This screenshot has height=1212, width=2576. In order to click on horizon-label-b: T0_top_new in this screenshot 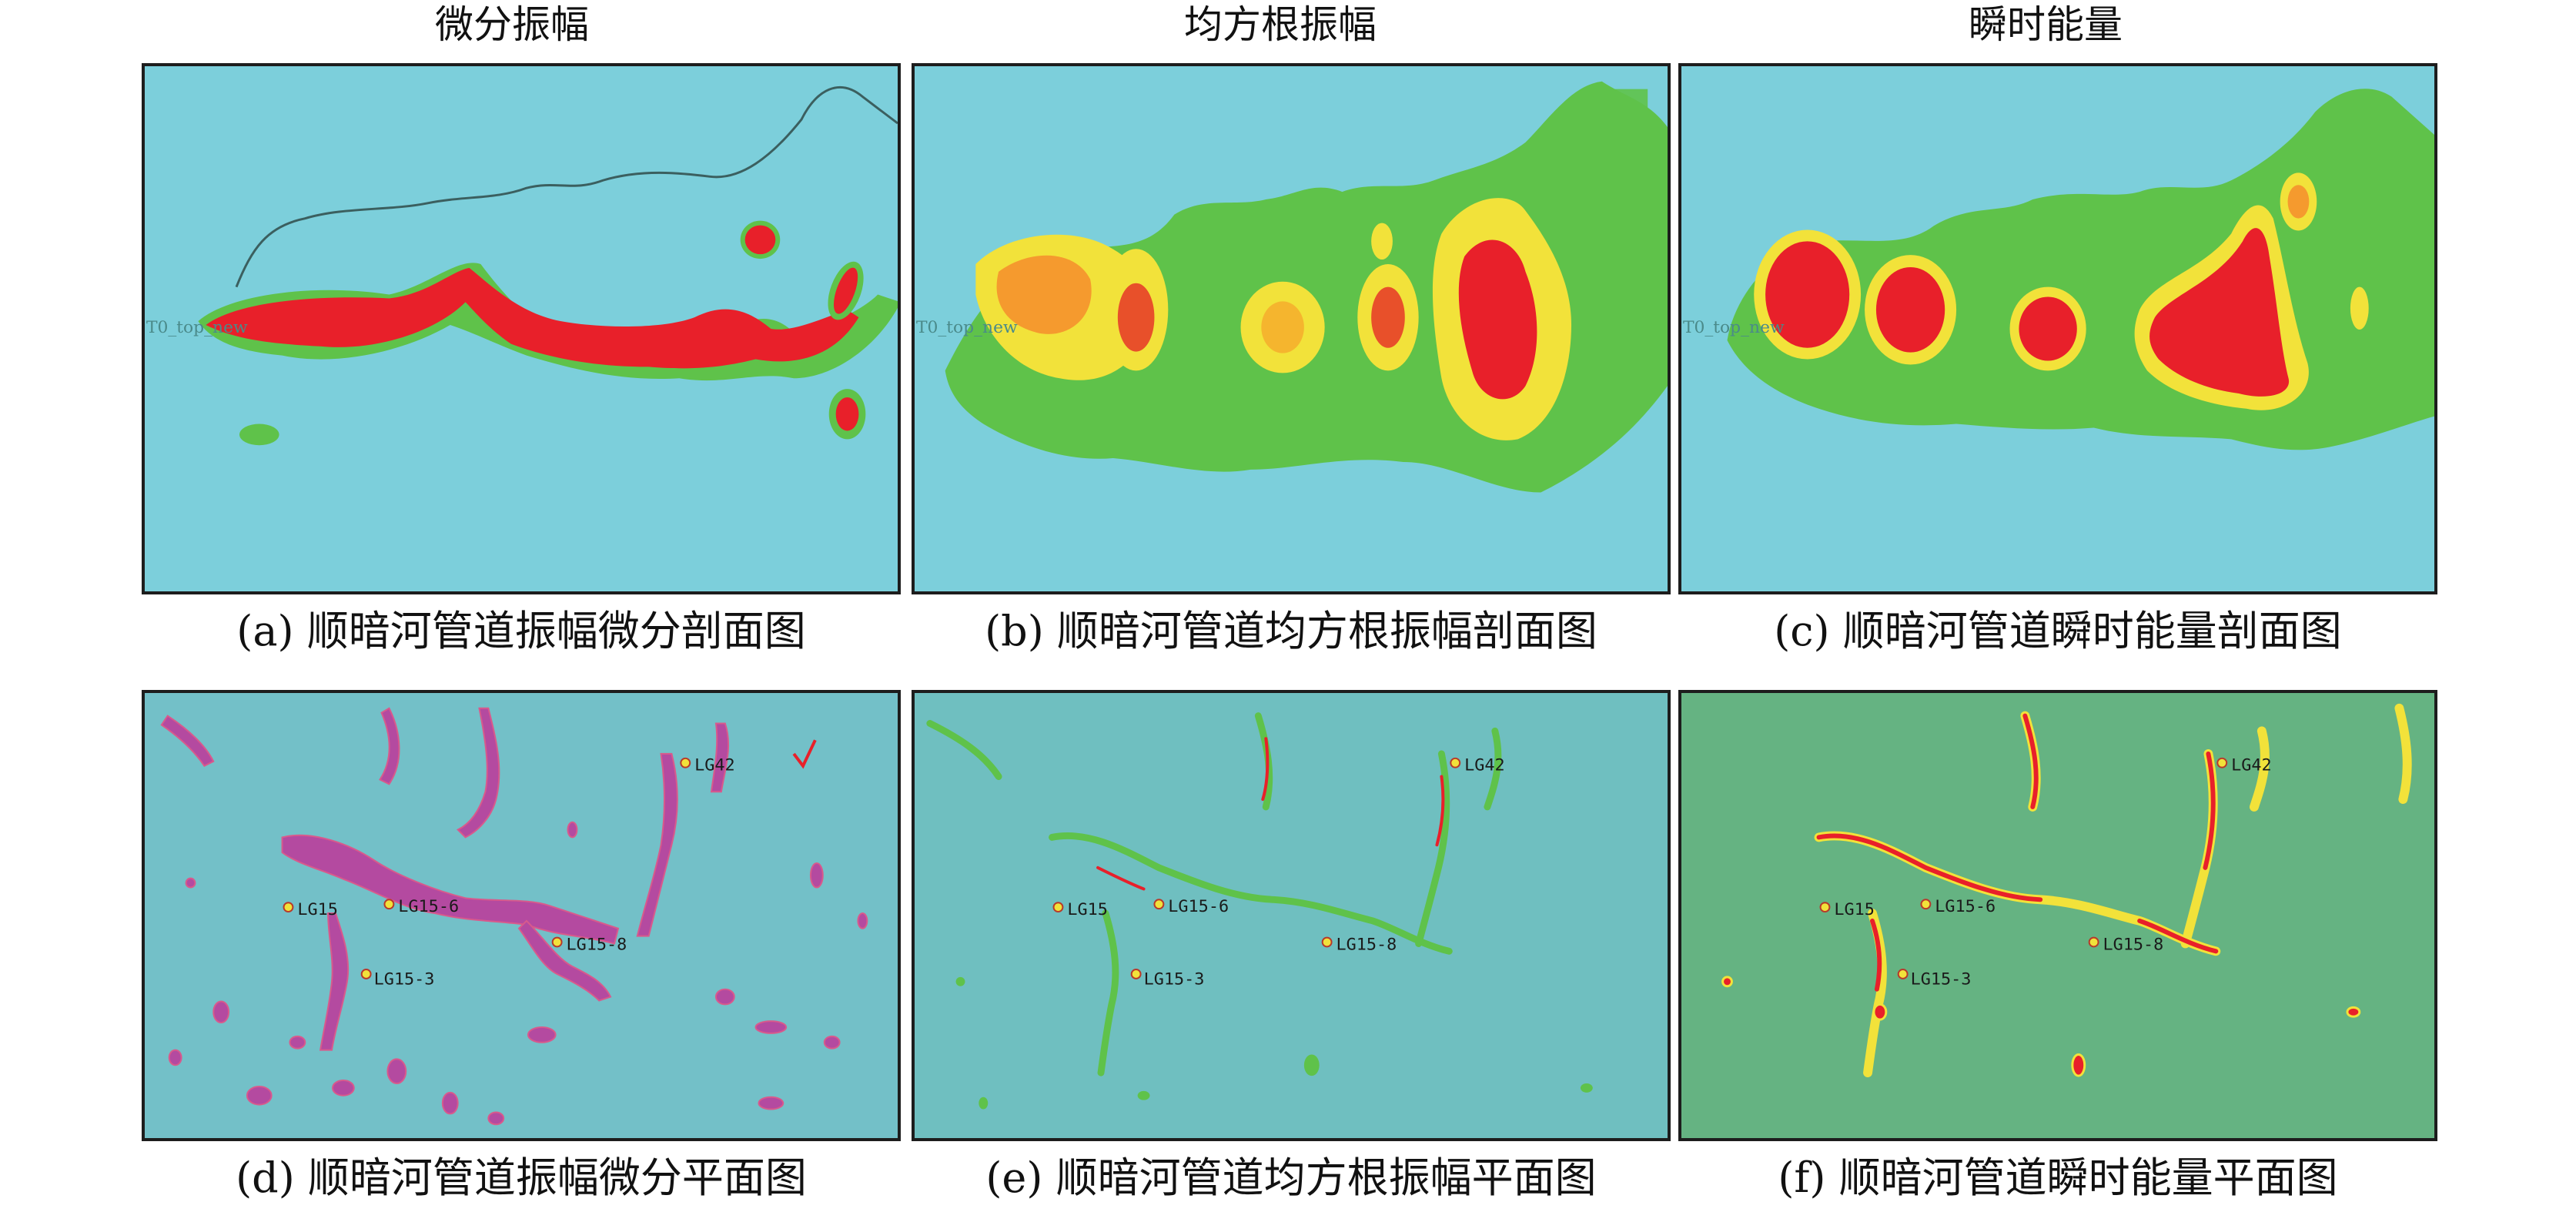, I will do `click(967, 327)`.